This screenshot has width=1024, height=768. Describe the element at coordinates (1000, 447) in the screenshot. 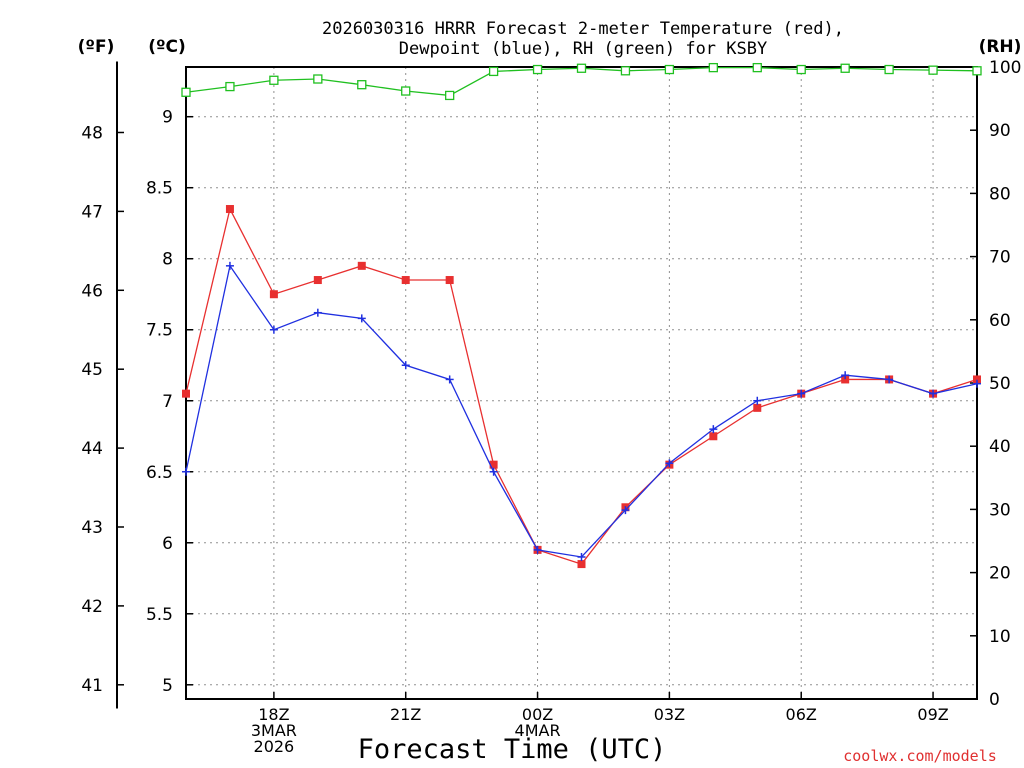

I see `rh-tick-label: 40` at that location.